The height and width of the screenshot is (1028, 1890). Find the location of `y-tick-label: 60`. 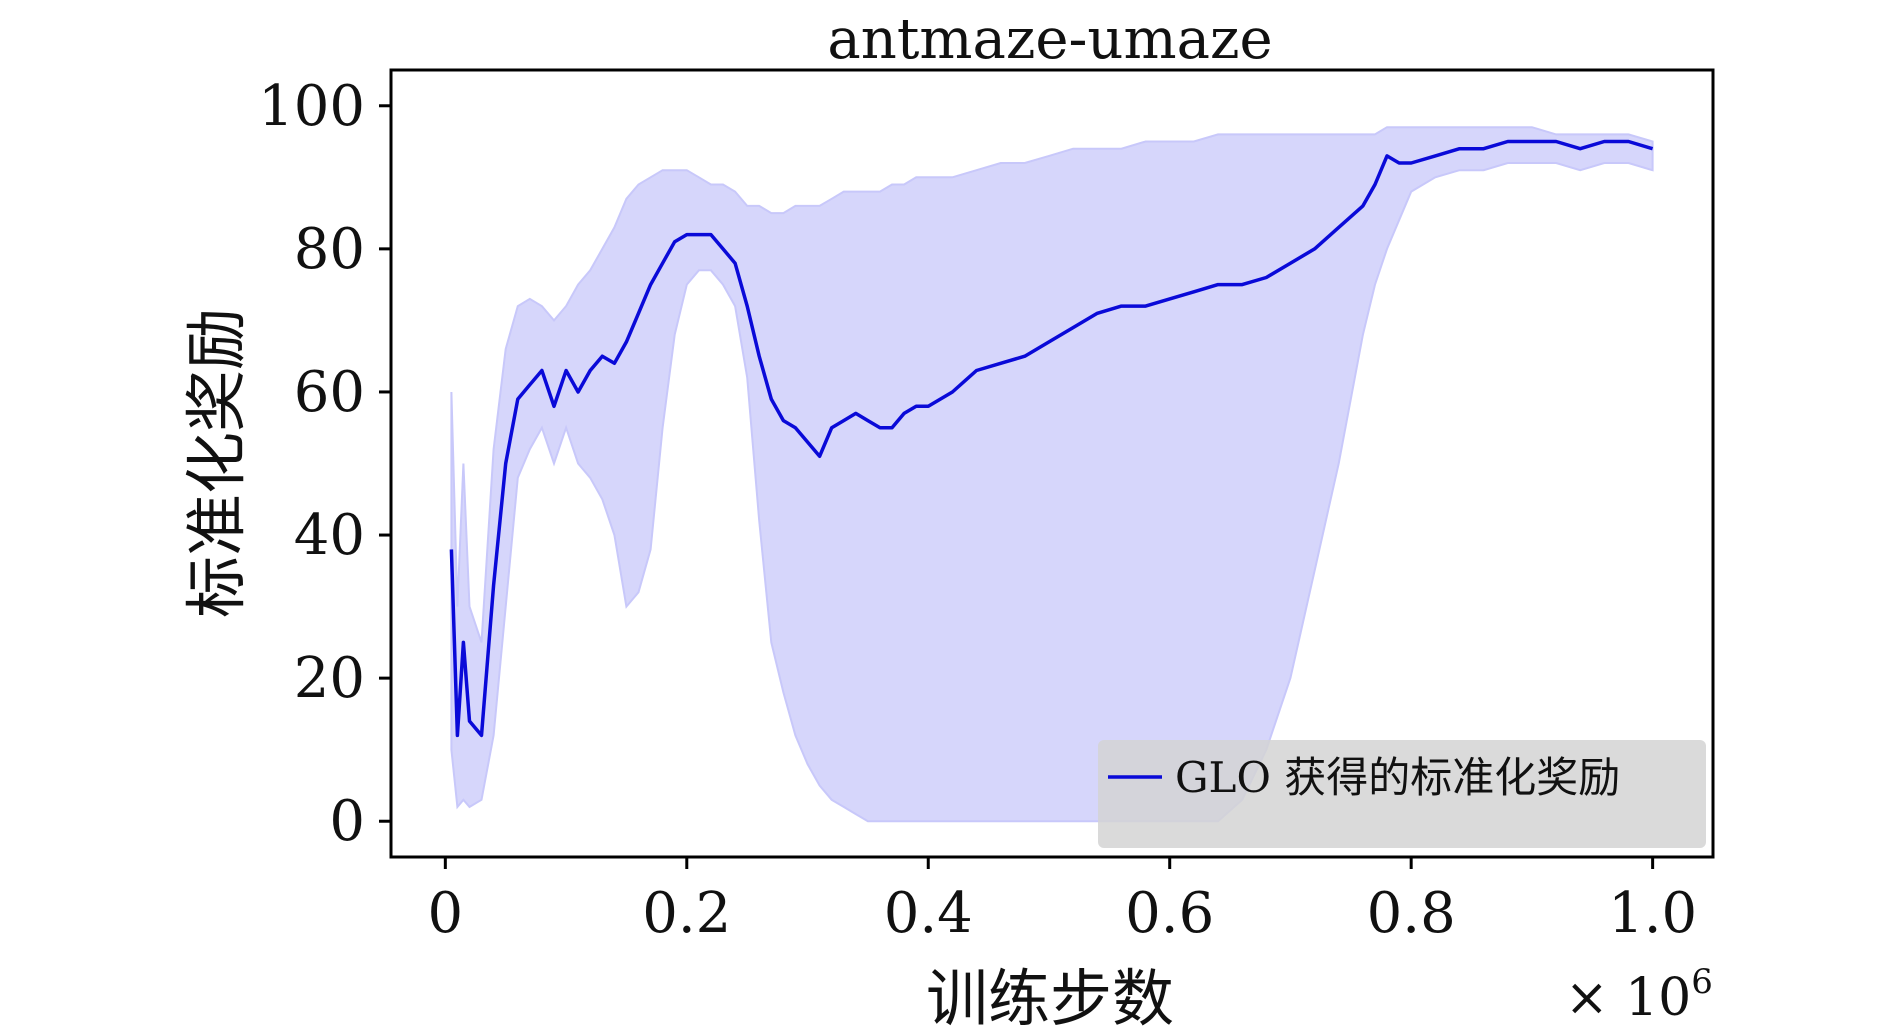

y-tick-label: 60 is located at coordinates (329, 392).